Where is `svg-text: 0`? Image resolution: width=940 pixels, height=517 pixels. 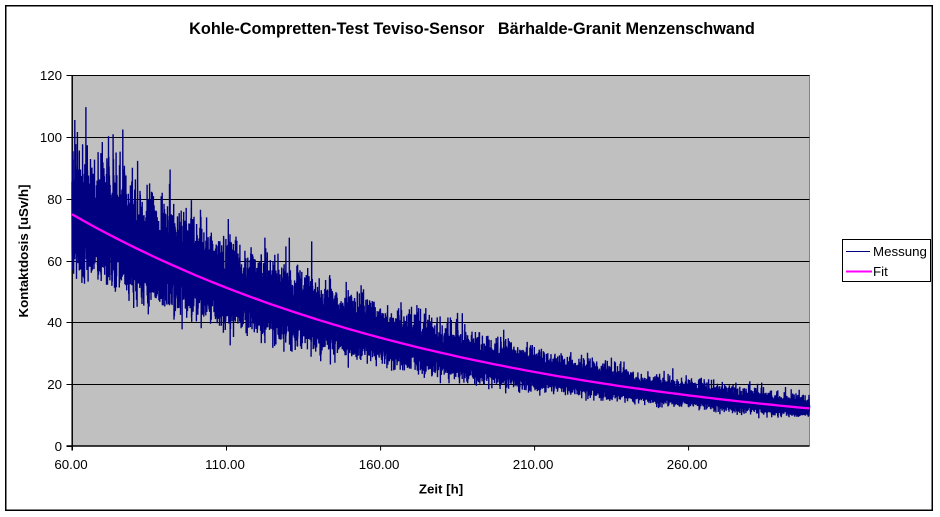 svg-text: 0 is located at coordinates (58, 446).